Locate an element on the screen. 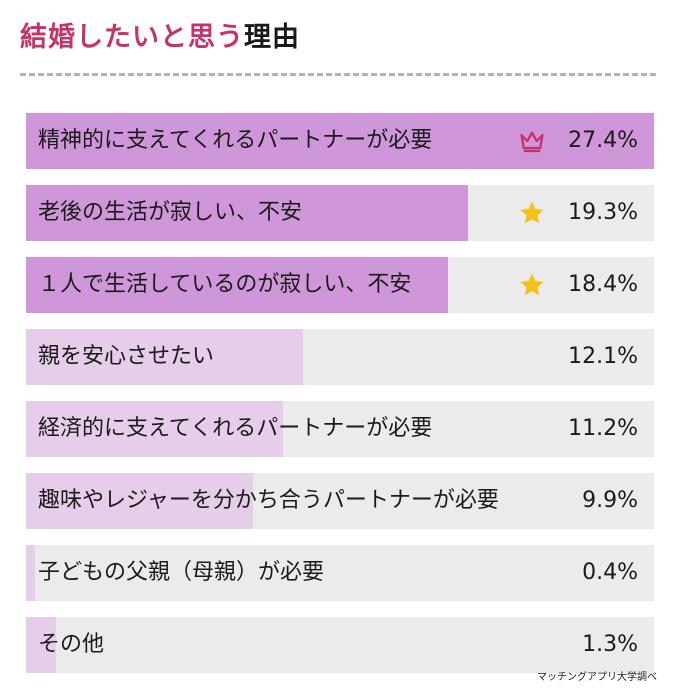 Image resolution: width=681 pixels, height=690 pixels. chart-title-rest: 理由 is located at coordinates (272, 37).